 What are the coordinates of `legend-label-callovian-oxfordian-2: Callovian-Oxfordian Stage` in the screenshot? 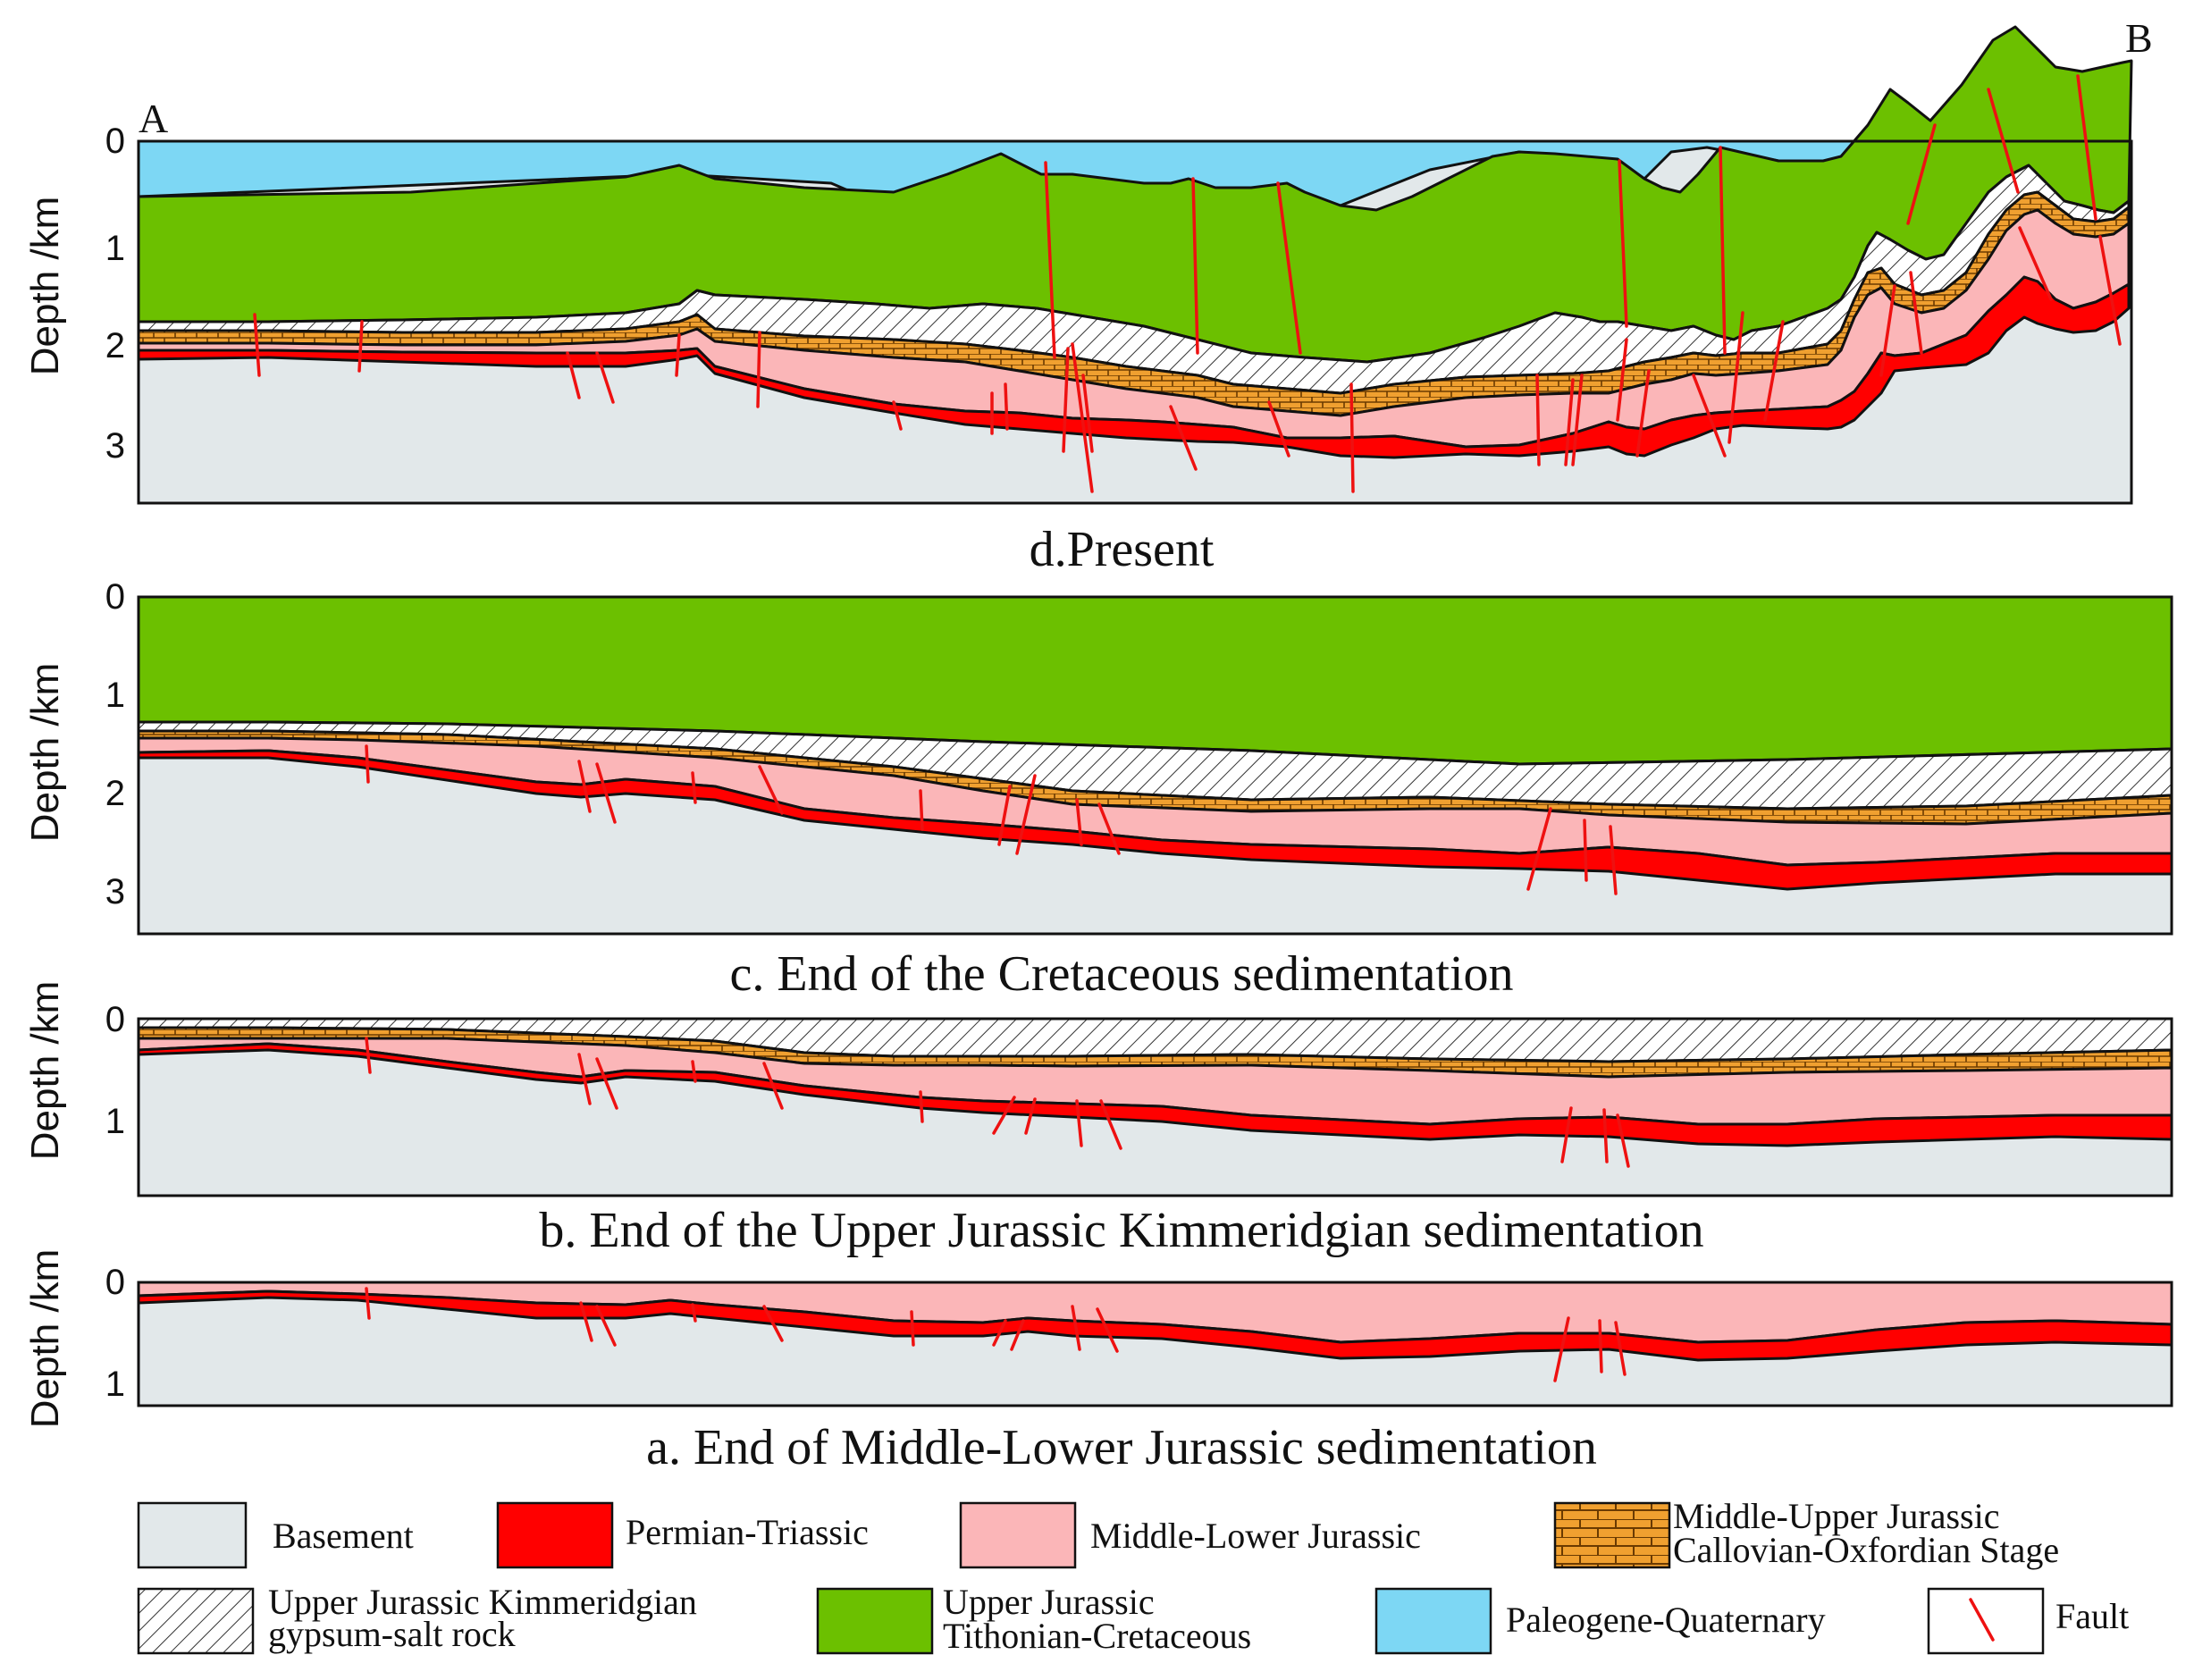 It's located at (1866, 1550).